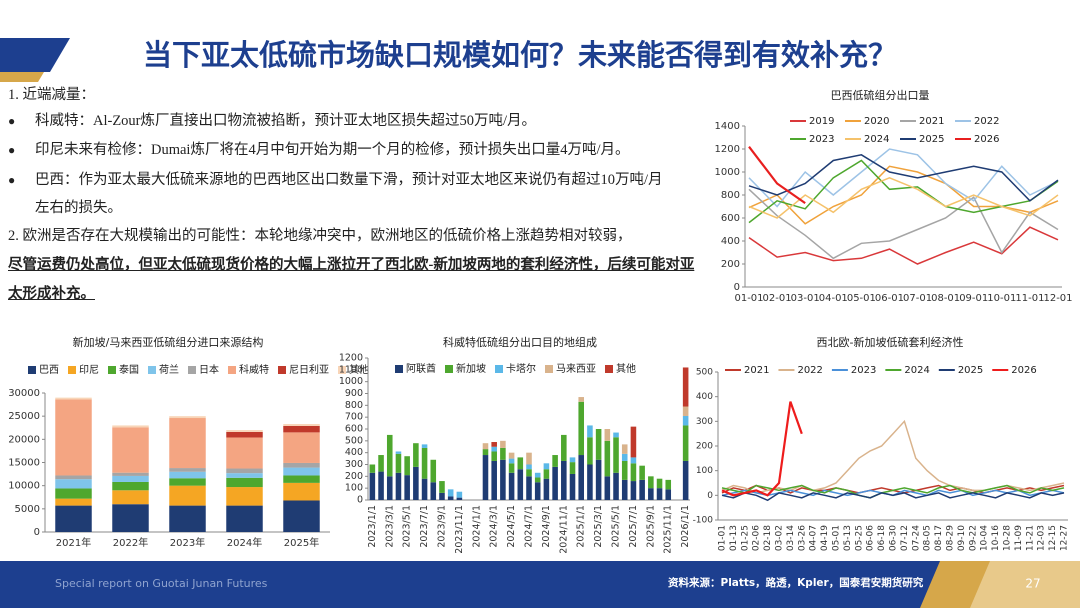  What do you see at coordinates (996, 538) in the screenshot?
I see `x-tick-label: 10-16` at bounding box center [996, 538].